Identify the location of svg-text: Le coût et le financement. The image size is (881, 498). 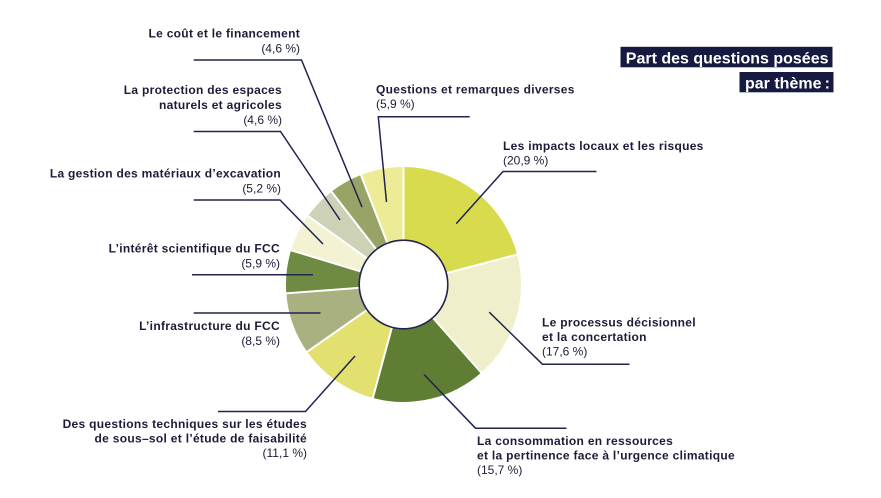
(224, 34).